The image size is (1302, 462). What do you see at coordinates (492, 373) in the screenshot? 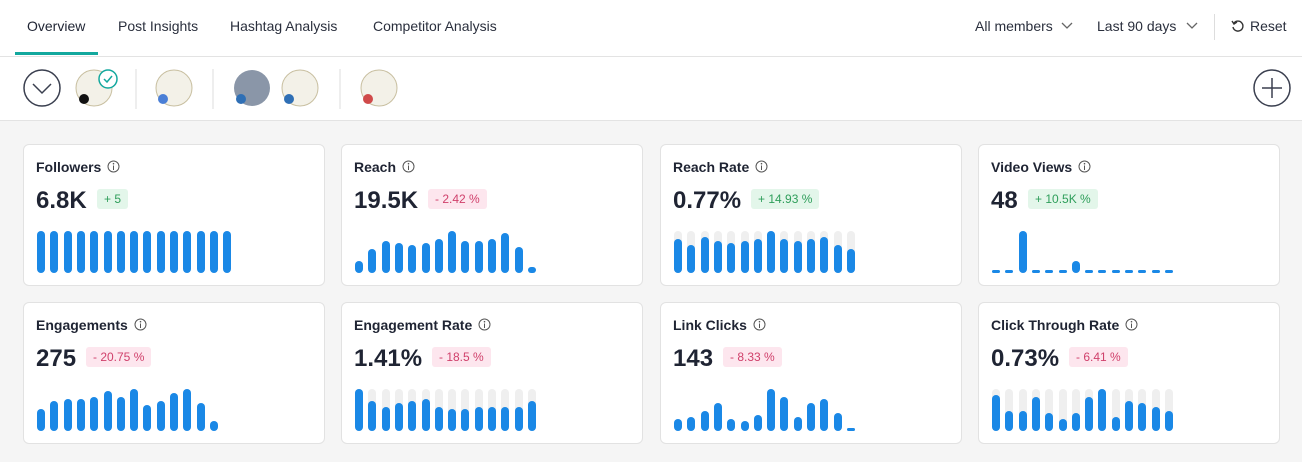
I see `metric-card: Engagement Rate 1.41% - 18.5 %` at bounding box center [492, 373].